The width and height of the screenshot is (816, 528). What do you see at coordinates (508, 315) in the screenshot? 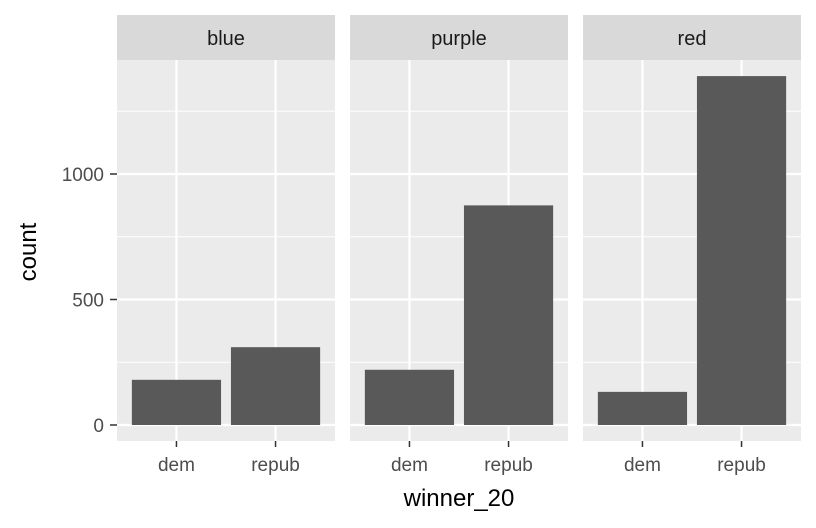
I see `bar-purple-repub` at bounding box center [508, 315].